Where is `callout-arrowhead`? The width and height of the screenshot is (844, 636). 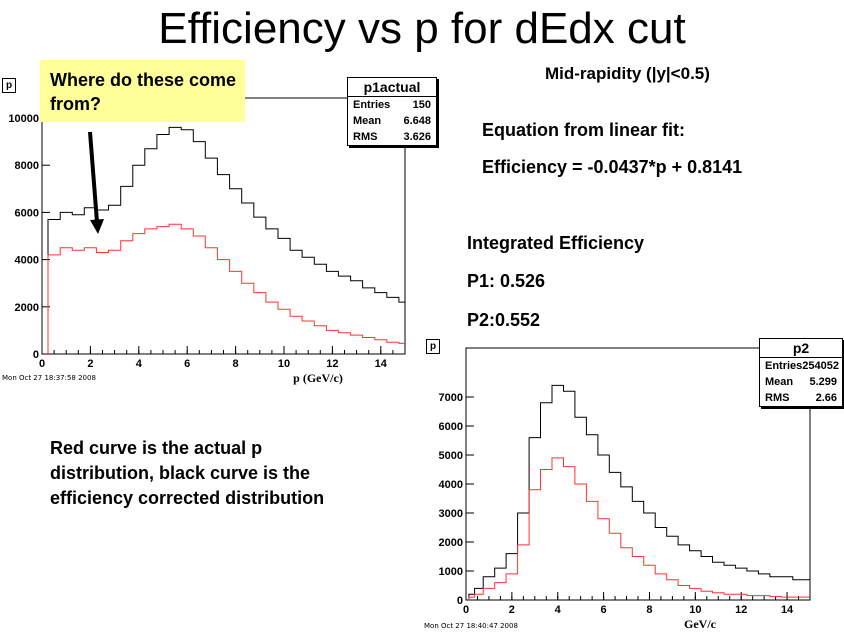 callout-arrowhead is located at coordinates (97, 226).